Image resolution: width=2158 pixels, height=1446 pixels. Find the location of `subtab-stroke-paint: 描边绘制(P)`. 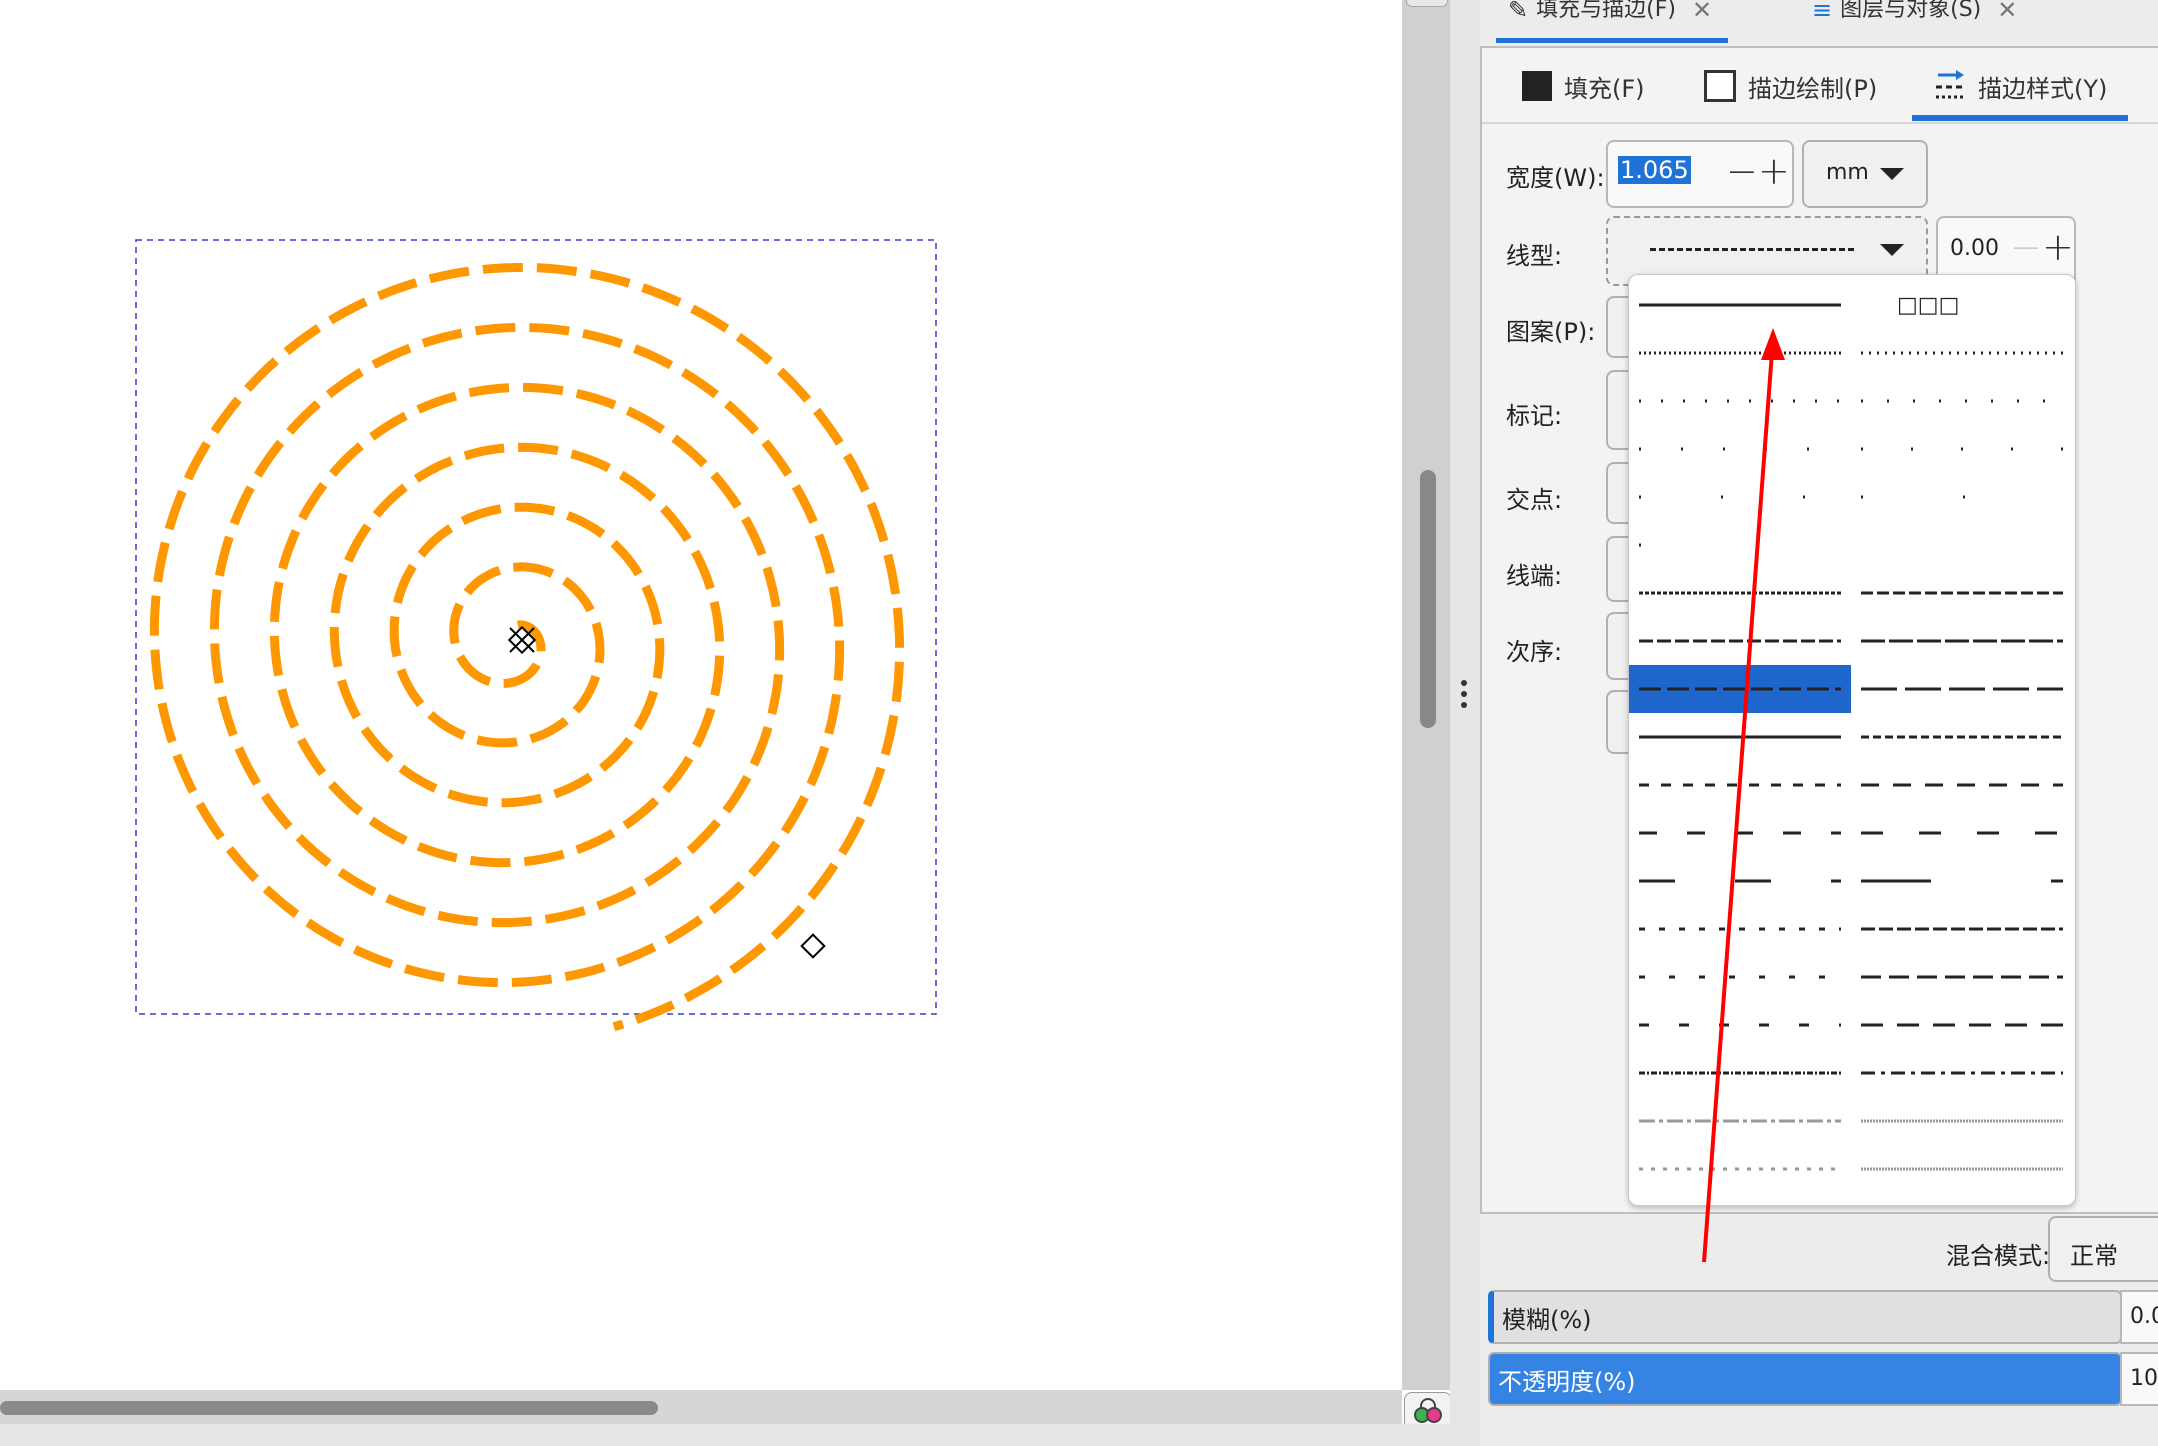

subtab-stroke-paint: 描边绘制(P) is located at coordinates (1790, 86).